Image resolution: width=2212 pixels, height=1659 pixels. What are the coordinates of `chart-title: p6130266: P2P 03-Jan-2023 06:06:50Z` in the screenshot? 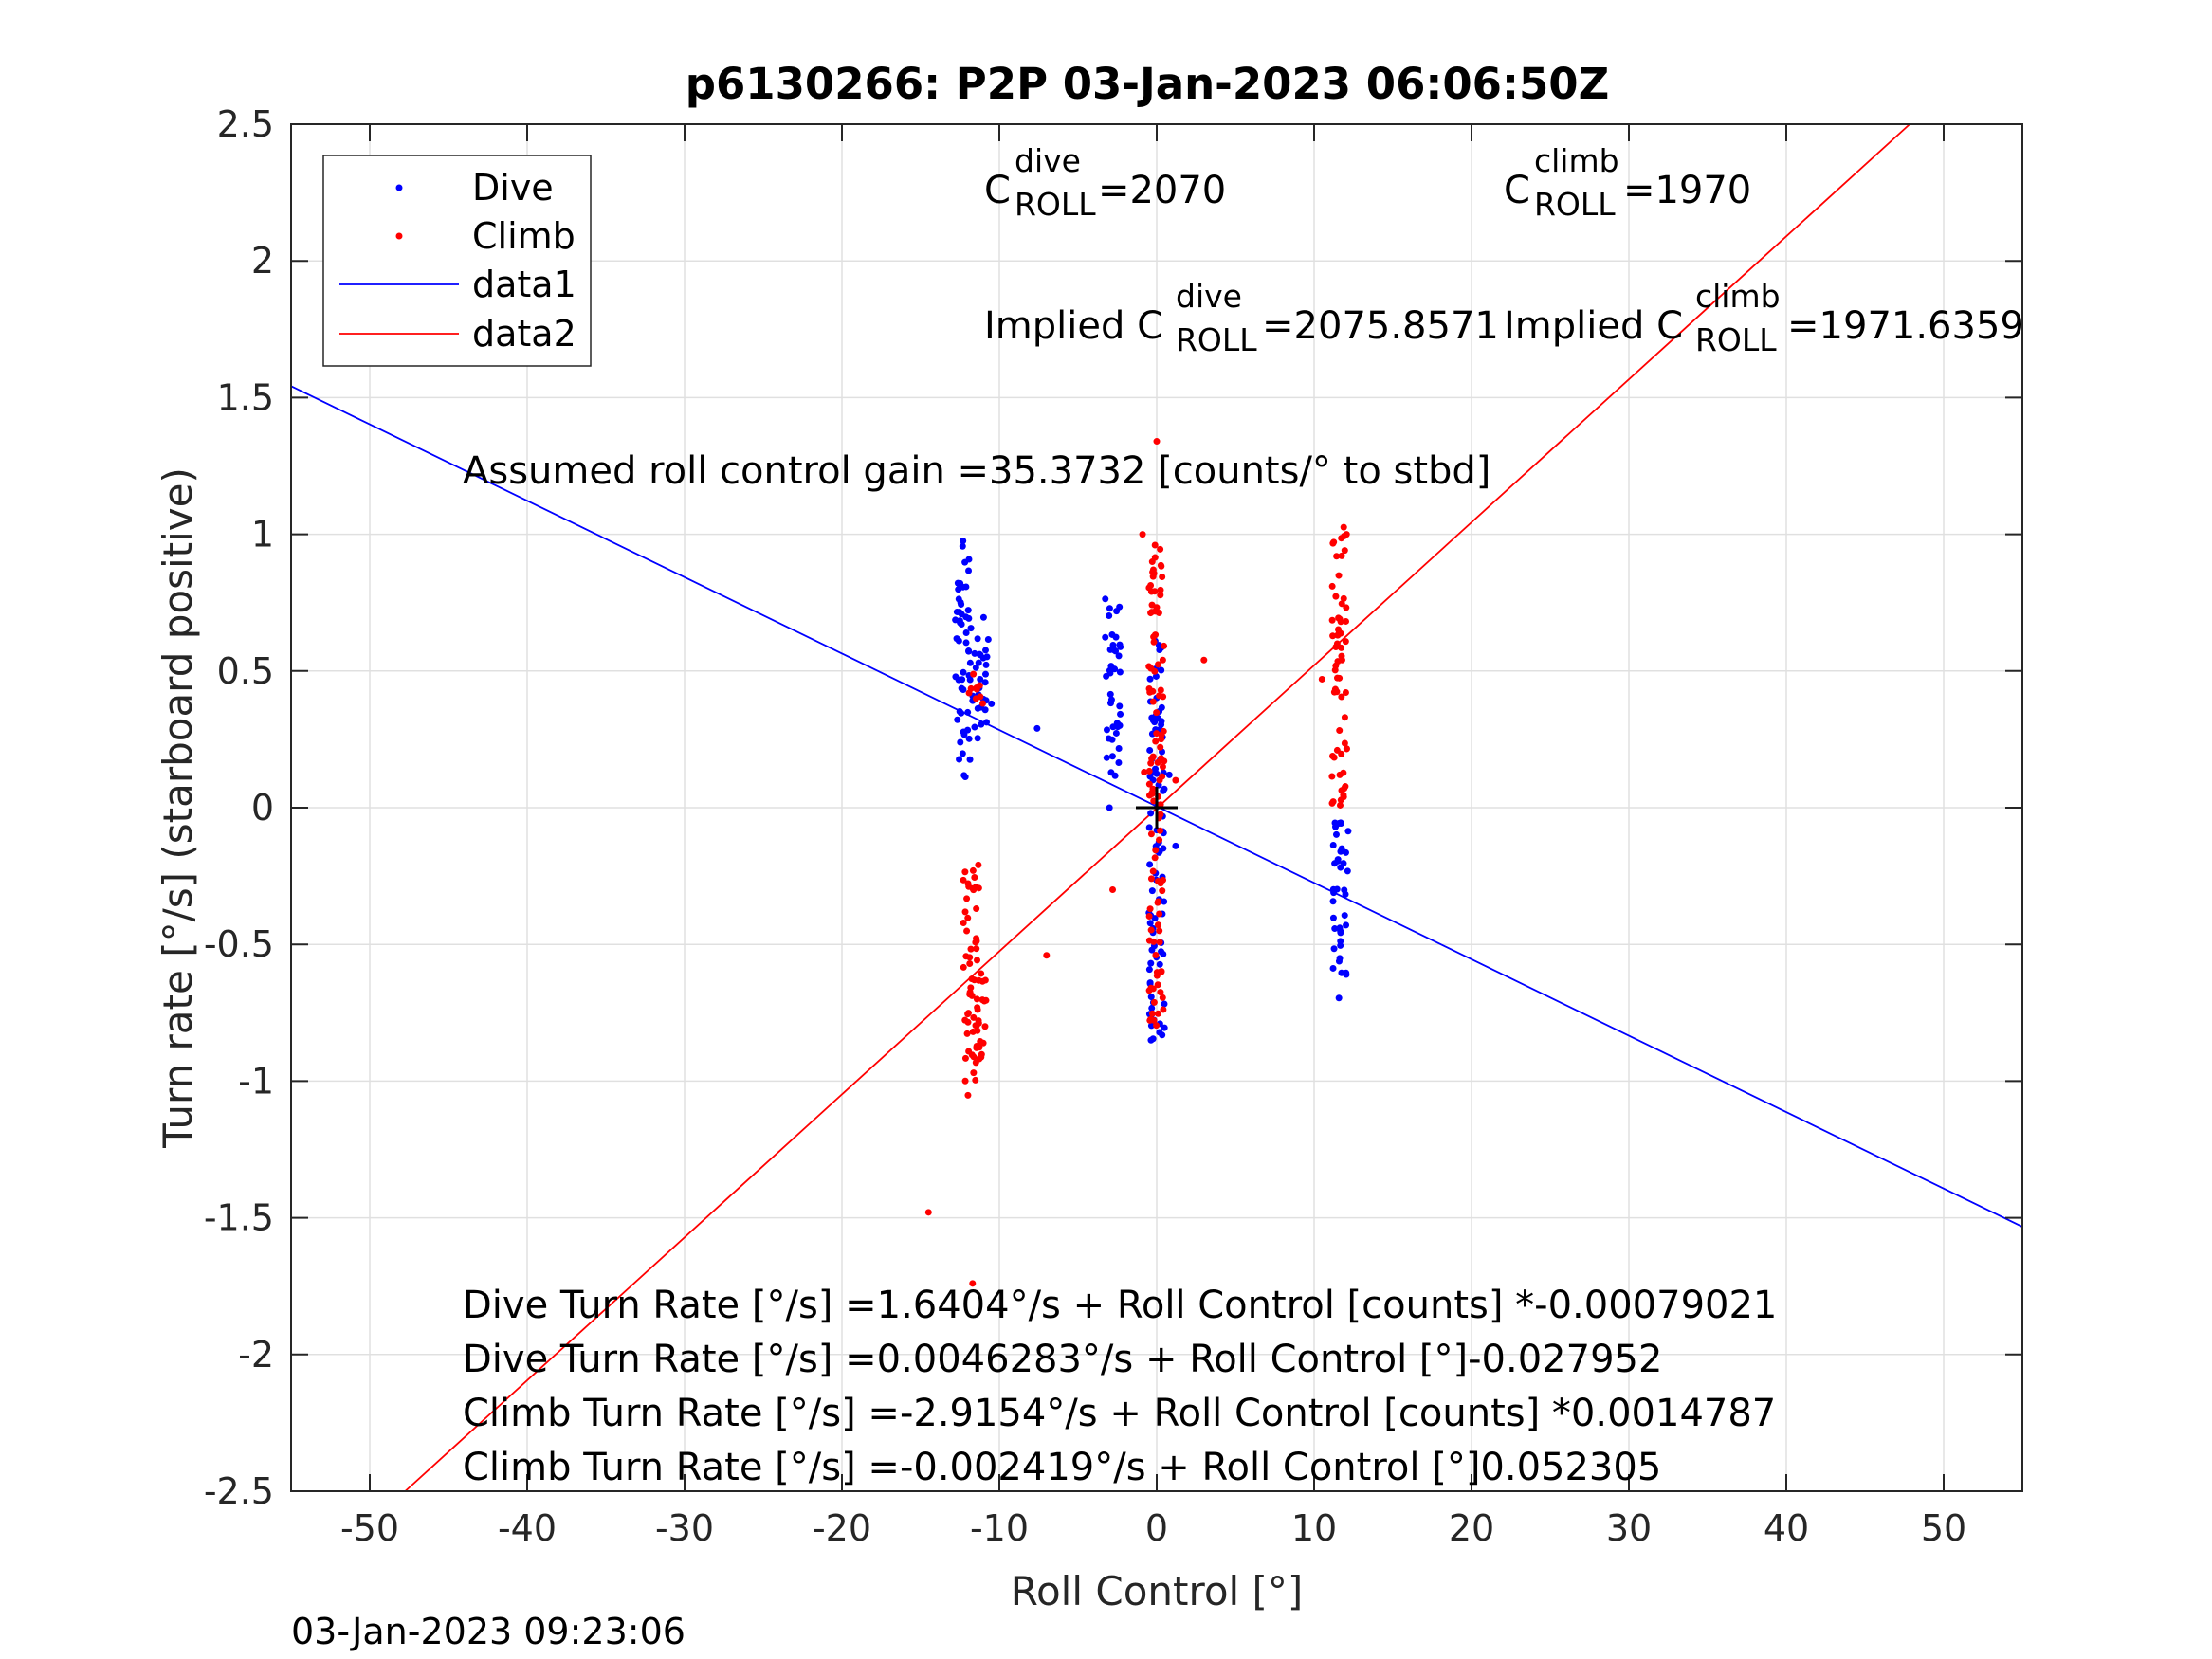 It's located at (1148, 84).